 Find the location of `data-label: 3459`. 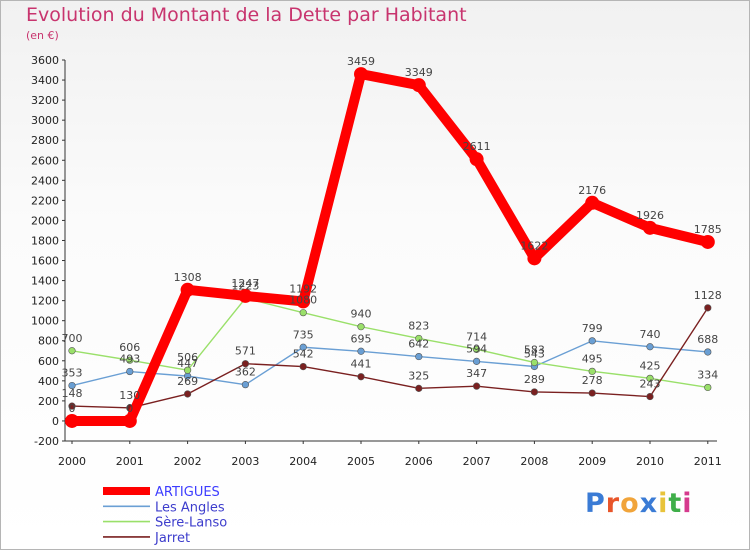

data-label: 3459 is located at coordinates (361, 61).